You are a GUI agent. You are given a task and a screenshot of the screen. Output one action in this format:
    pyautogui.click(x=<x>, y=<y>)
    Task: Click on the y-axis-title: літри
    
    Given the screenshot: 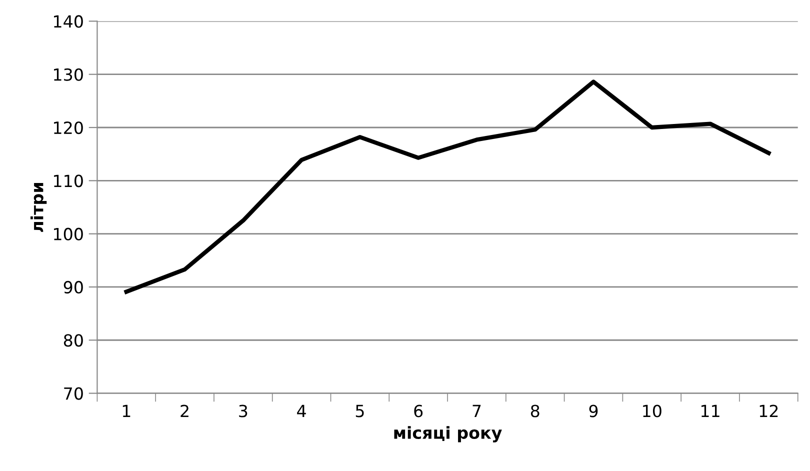 What is the action you would take?
    pyautogui.click(x=38, y=207)
    